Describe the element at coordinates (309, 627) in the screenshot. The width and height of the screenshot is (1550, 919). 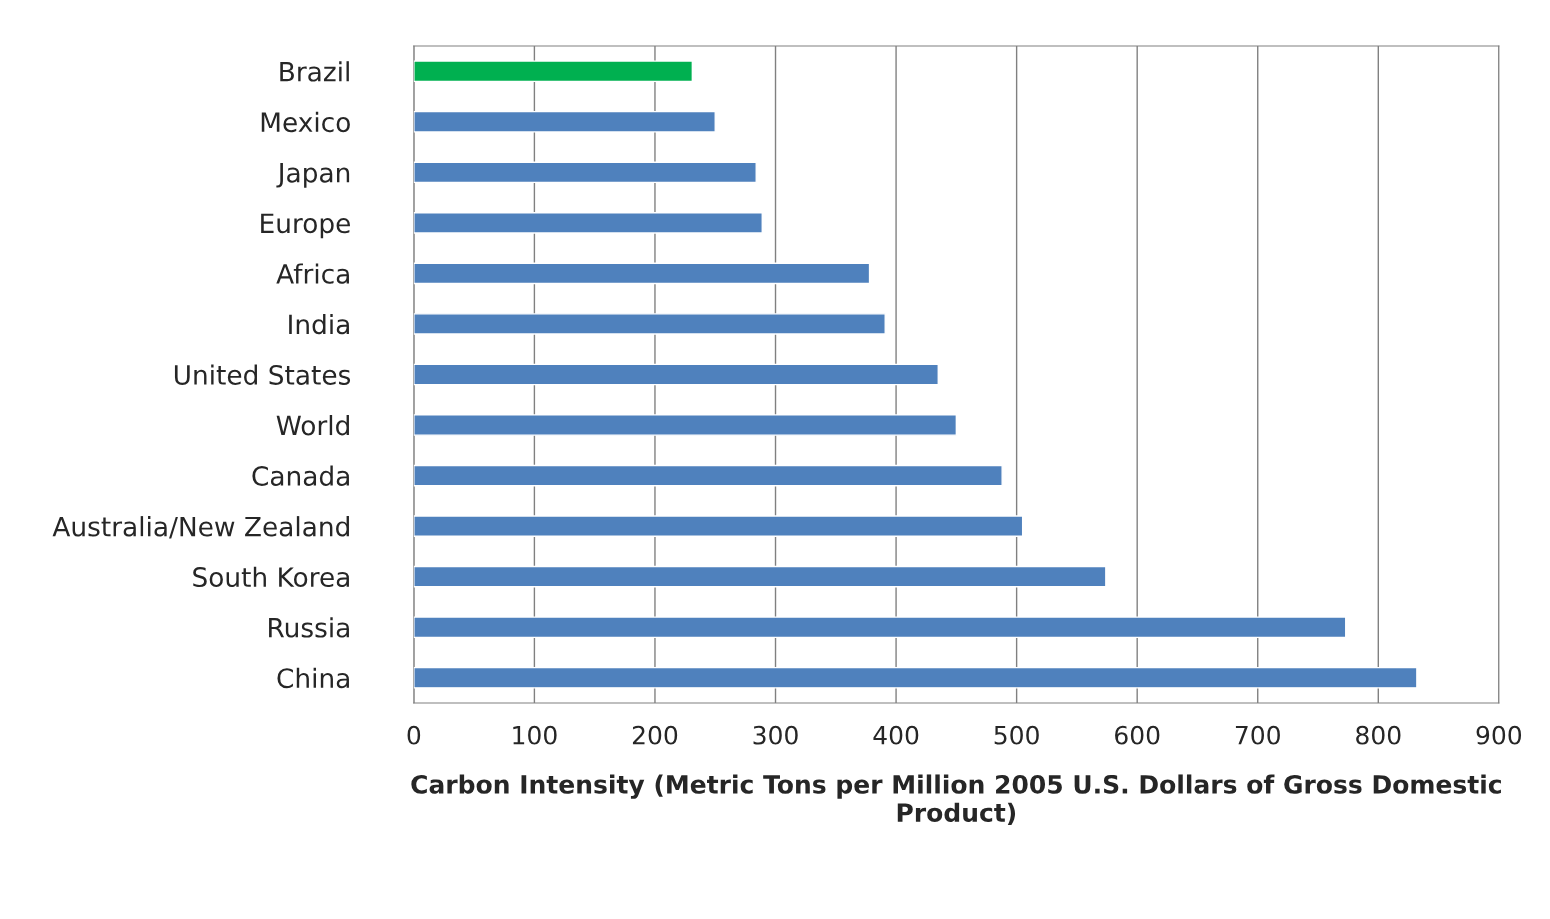
I see `y-tick-label: Russia` at that location.